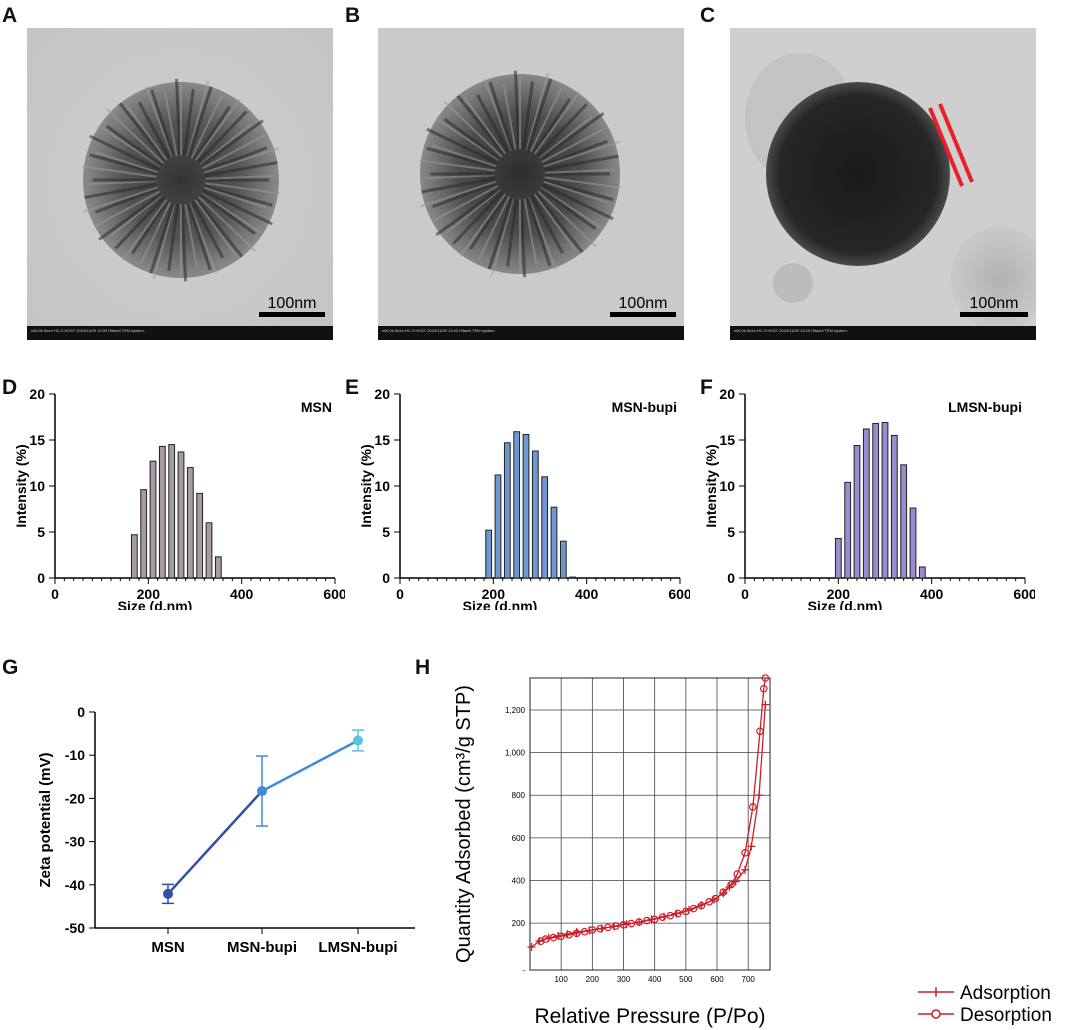 The image size is (1065, 1030). I want to click on x-tick-label: 300, so click(624, 979).